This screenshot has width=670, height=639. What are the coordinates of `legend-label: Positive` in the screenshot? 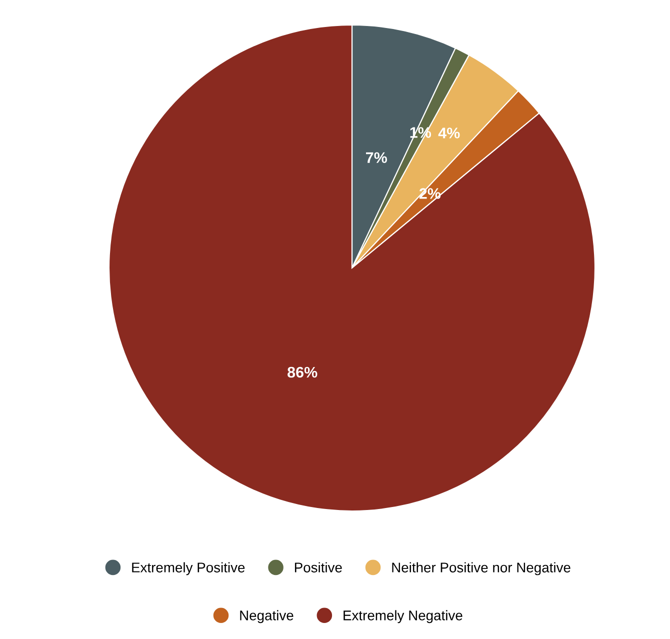 It's located at (318, 567).